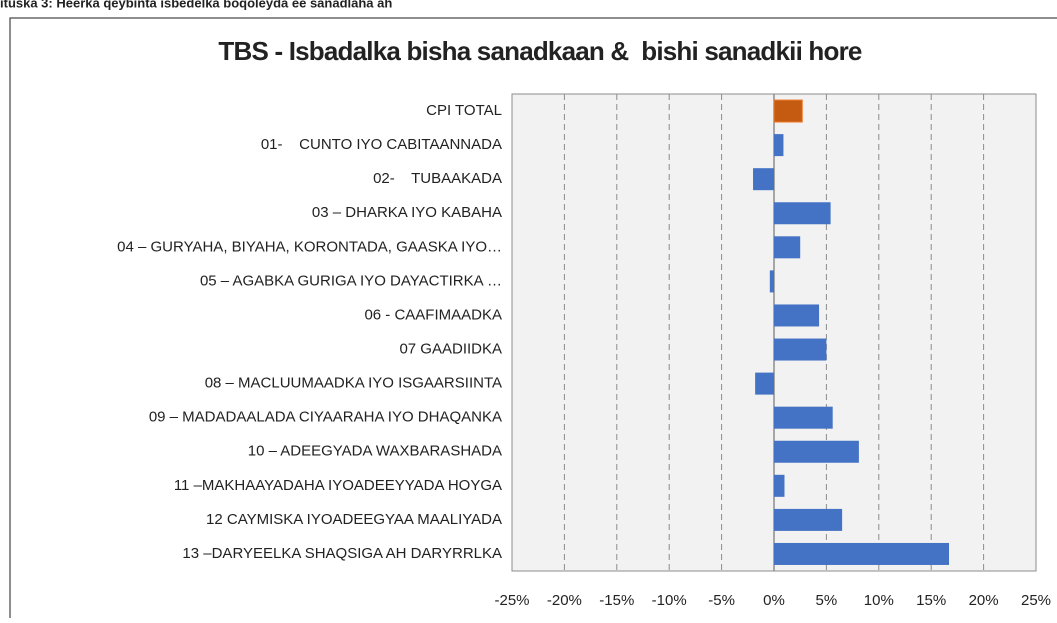  What do you see at coordinates (353, 383) in the screenshot?
I see `y-tick-label: 08 – MACLUUMAADKA IYO ISGAARSIINTA` at bounding box center [353, 383].